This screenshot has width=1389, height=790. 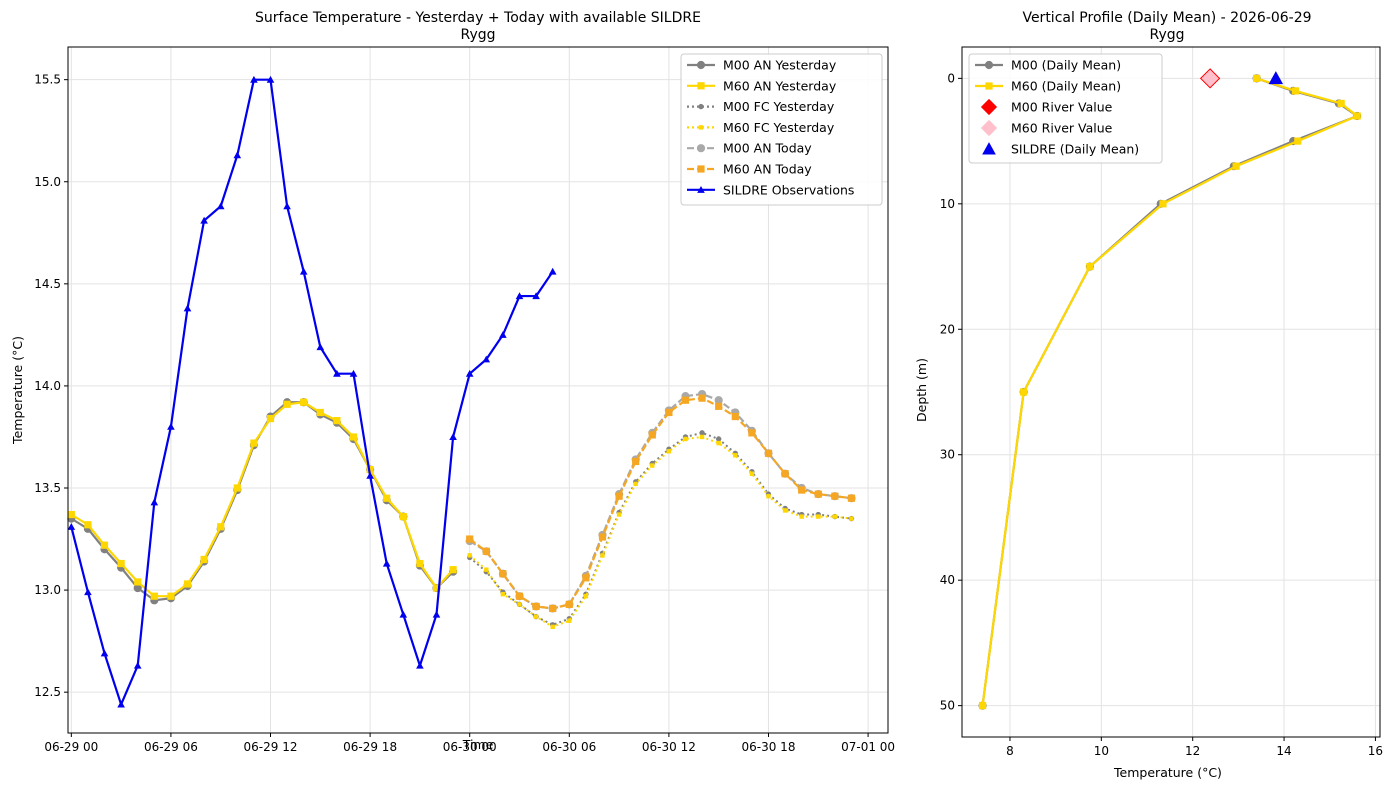 What do you see at coordinates (947, 580) in the screenshot?
I see `right-y-tick-label: 40` at bounding box center [947, 580].